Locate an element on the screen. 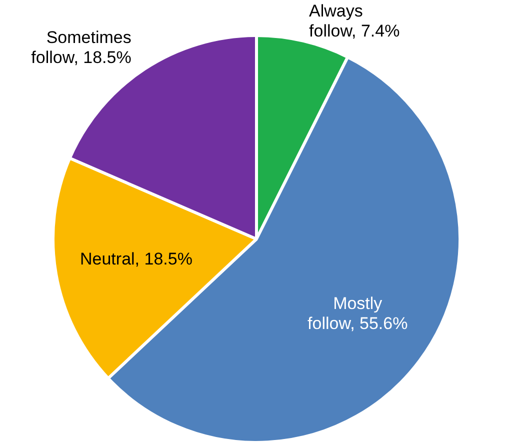  slice-label: Sometimes follow, 18.5% is located at coordinates (81, 48).